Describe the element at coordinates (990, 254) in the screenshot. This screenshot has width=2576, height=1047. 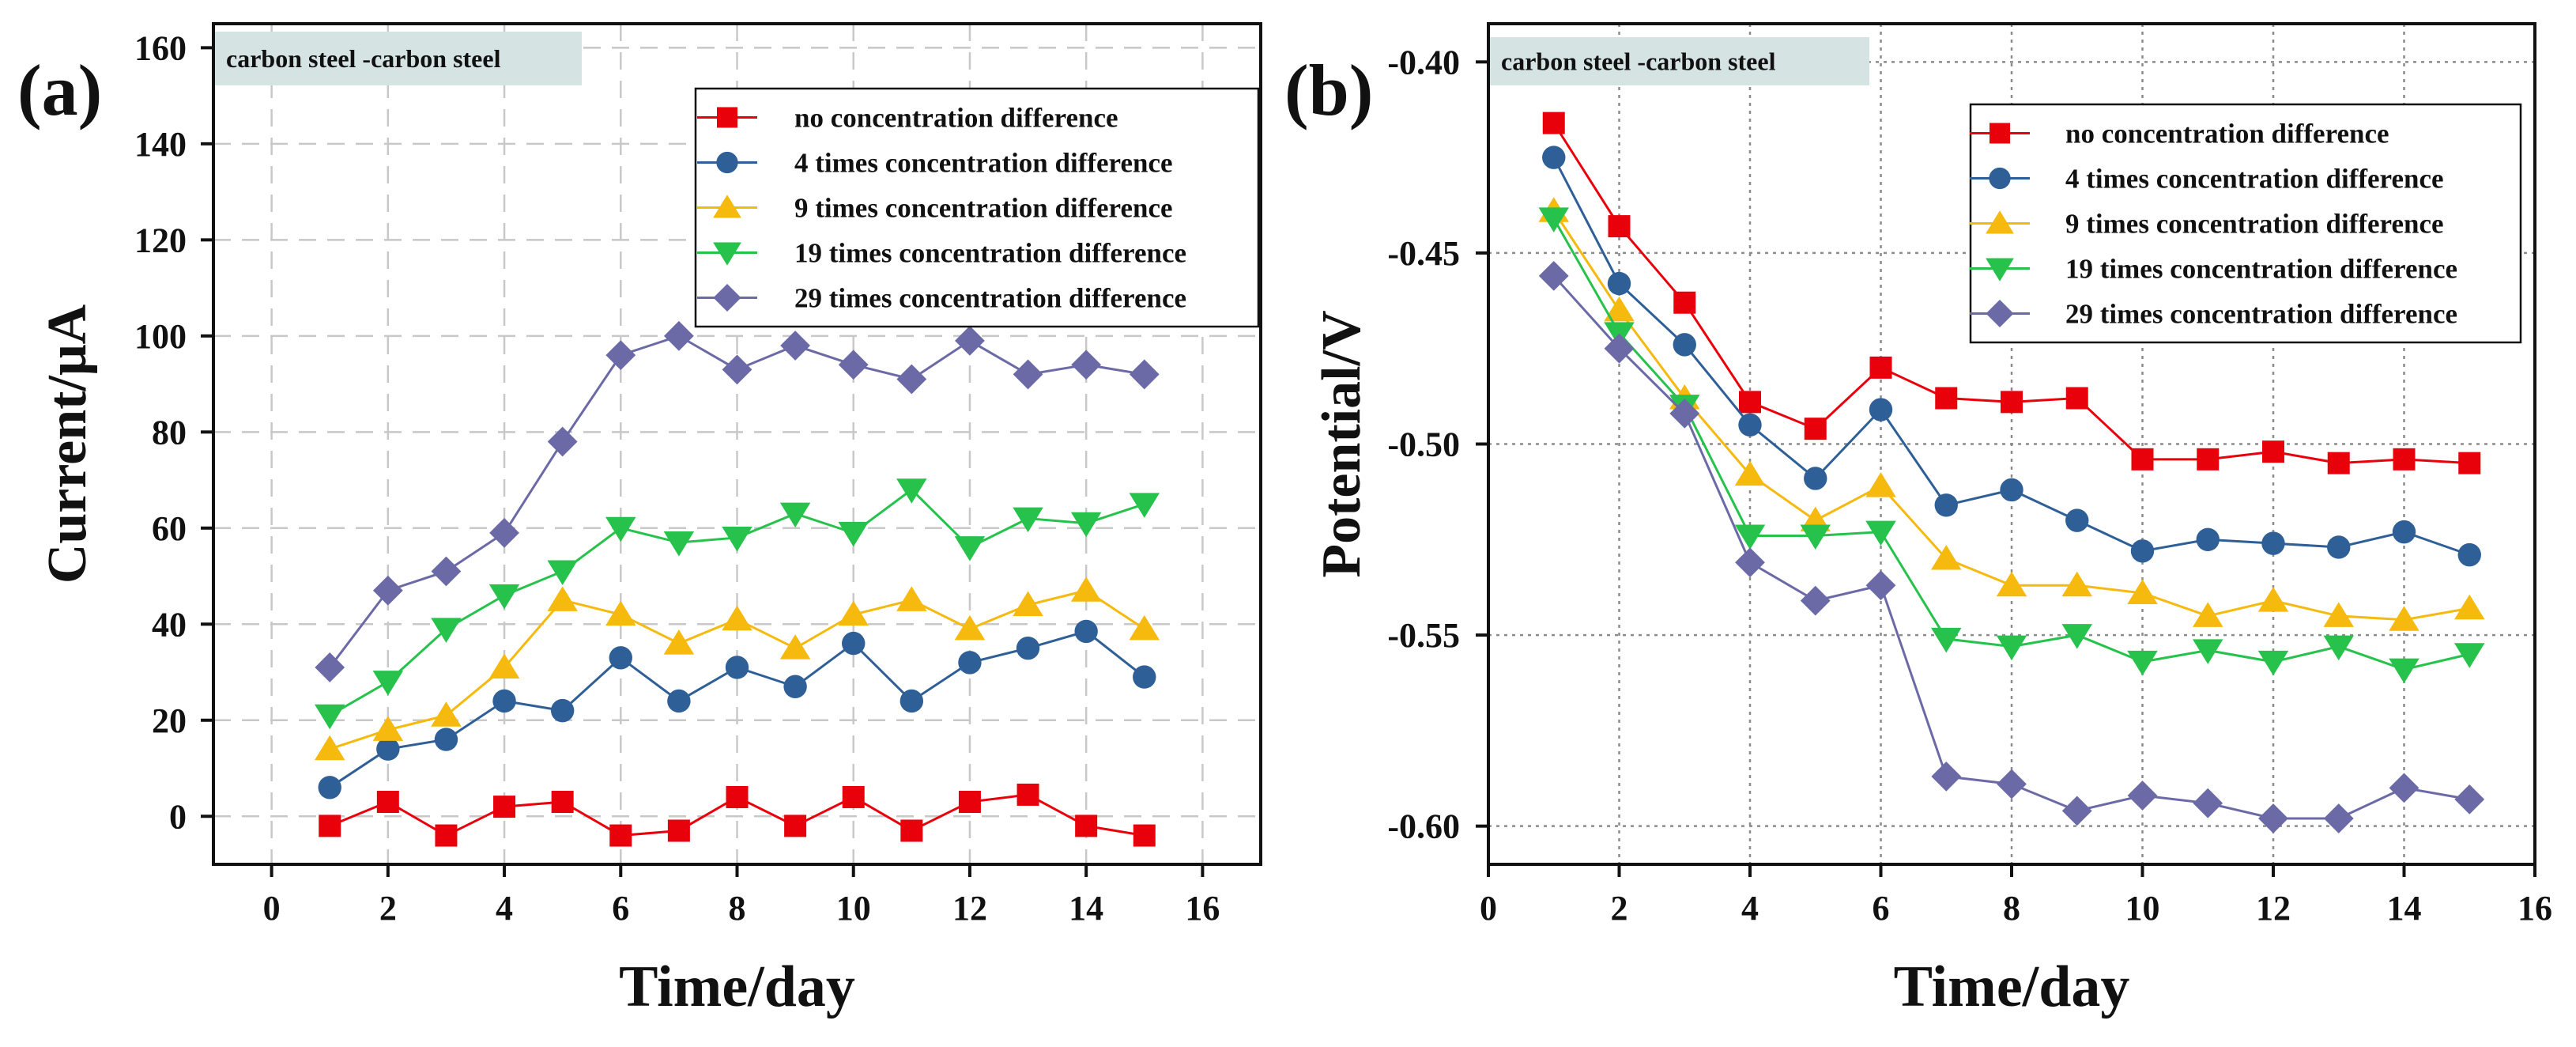
I see `legend-label-a-4: 19 times concentration difference` at that location.